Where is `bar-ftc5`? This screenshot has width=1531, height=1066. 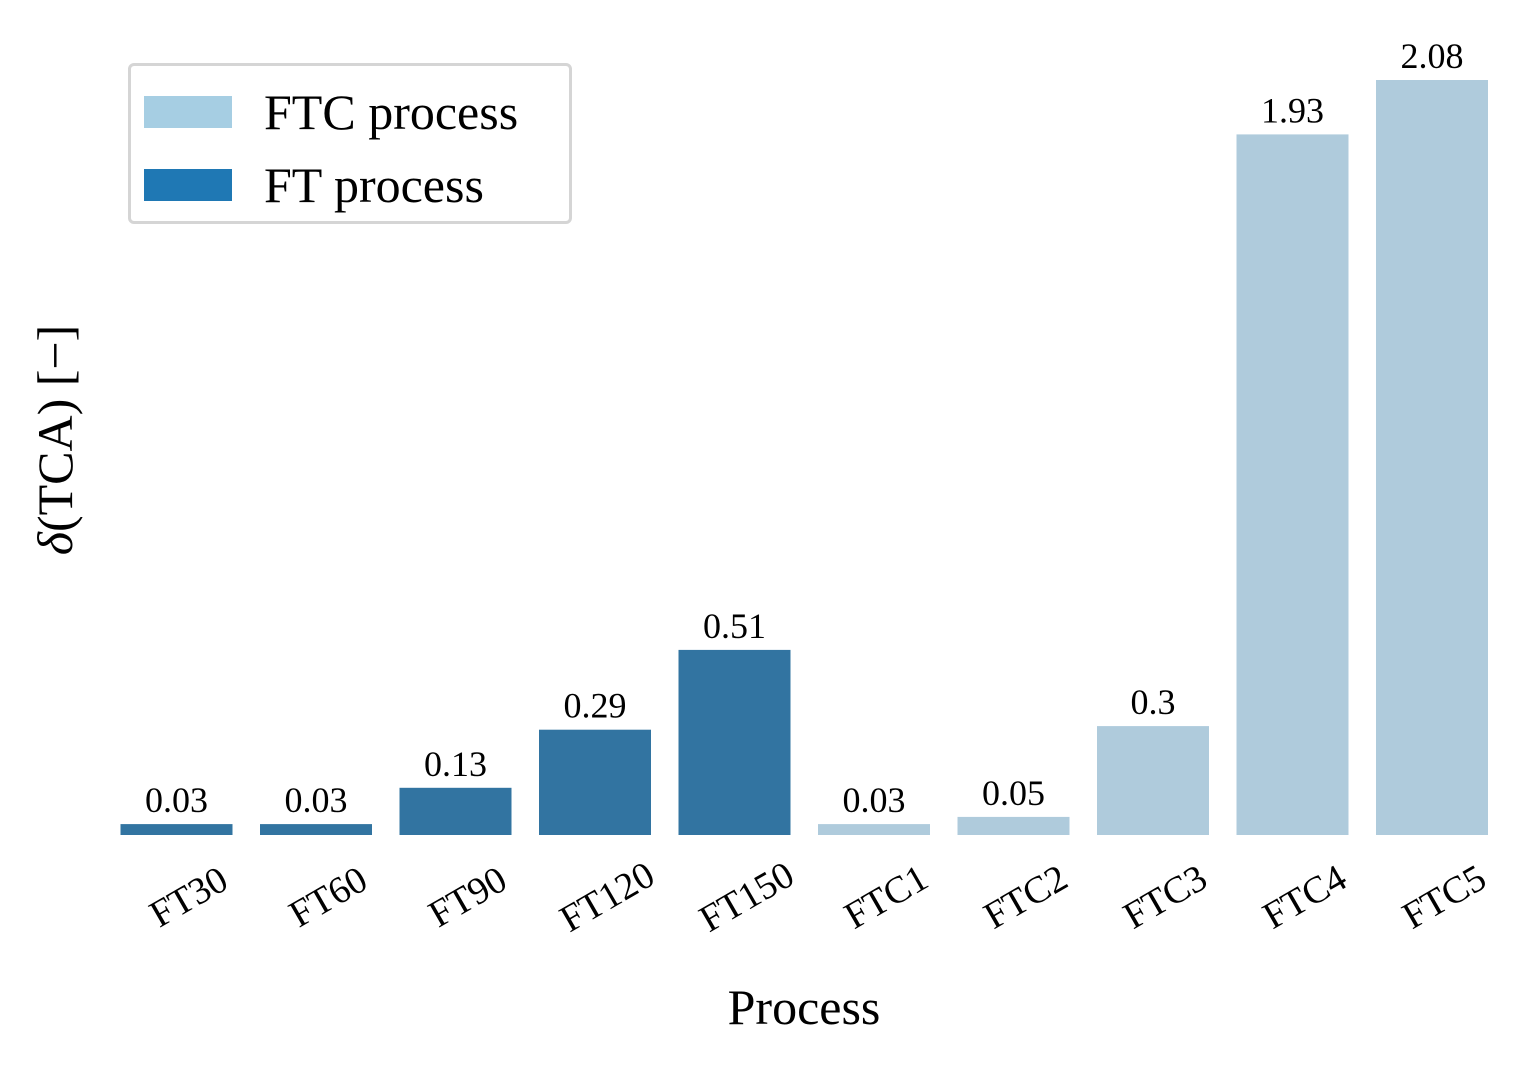
bar-ftc5 is located at coordinates (1432, 457).